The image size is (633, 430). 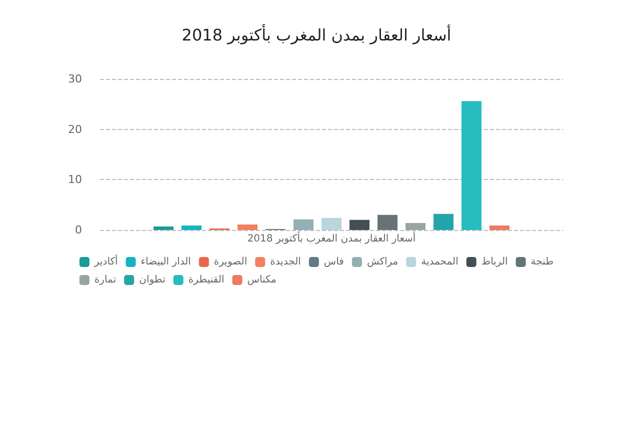 I want to click on legend-label: الرباط, so click(x=494, y=262).